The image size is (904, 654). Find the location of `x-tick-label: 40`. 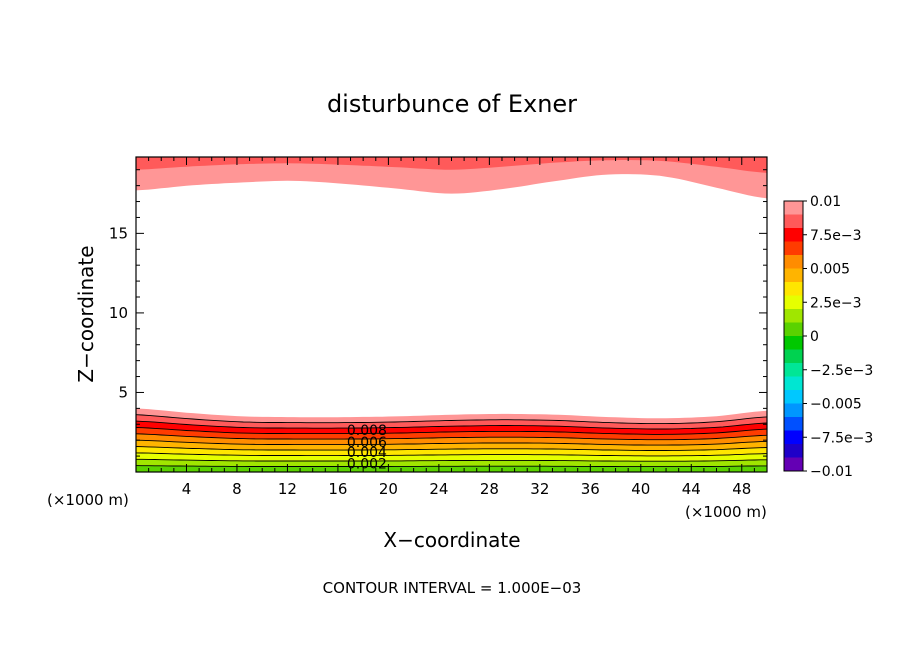

x-tick-label: 40 is located at coordinates (640, 489).